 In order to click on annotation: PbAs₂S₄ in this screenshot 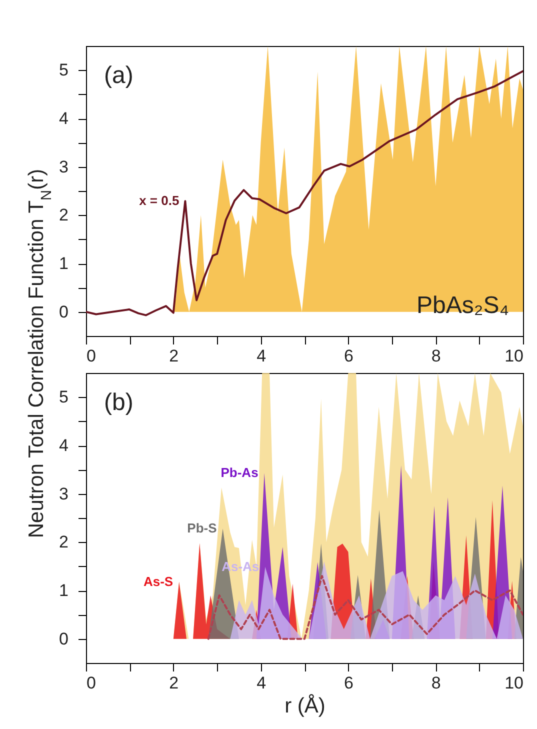, I will do `click(462, 305)`.